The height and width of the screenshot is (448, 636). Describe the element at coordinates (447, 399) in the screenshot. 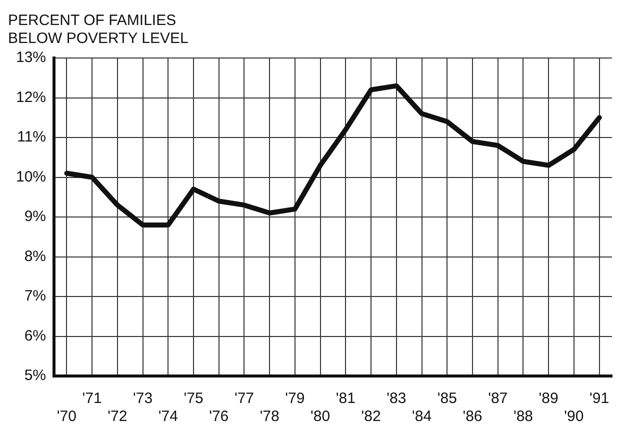

I see `x-tick-label: '85` at that location.